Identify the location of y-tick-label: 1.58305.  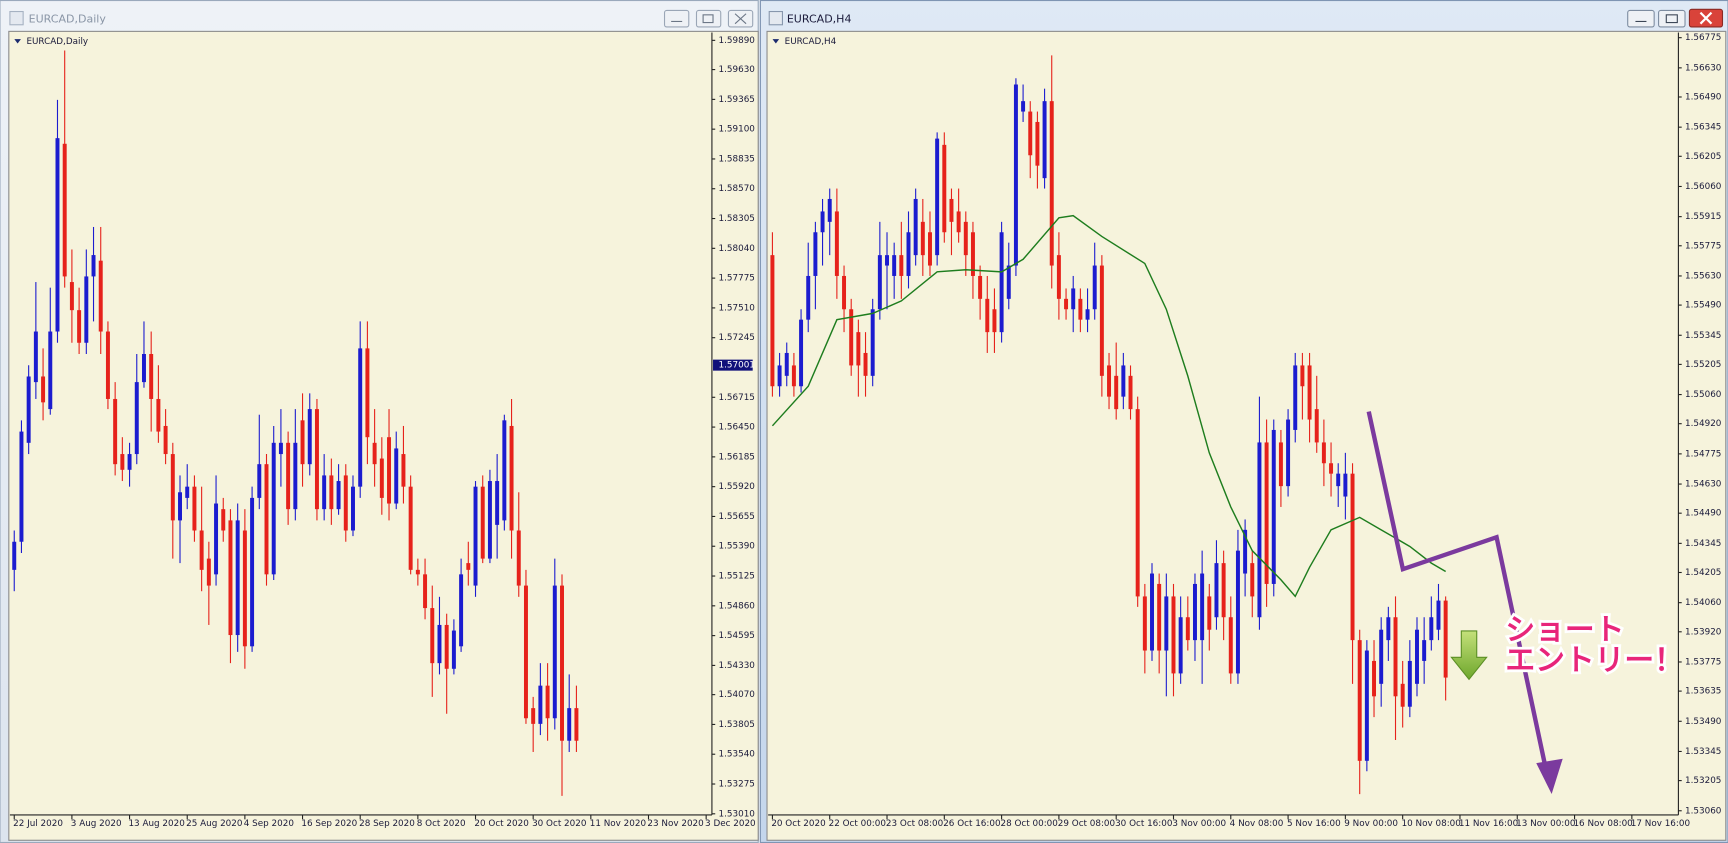
(737, 219).